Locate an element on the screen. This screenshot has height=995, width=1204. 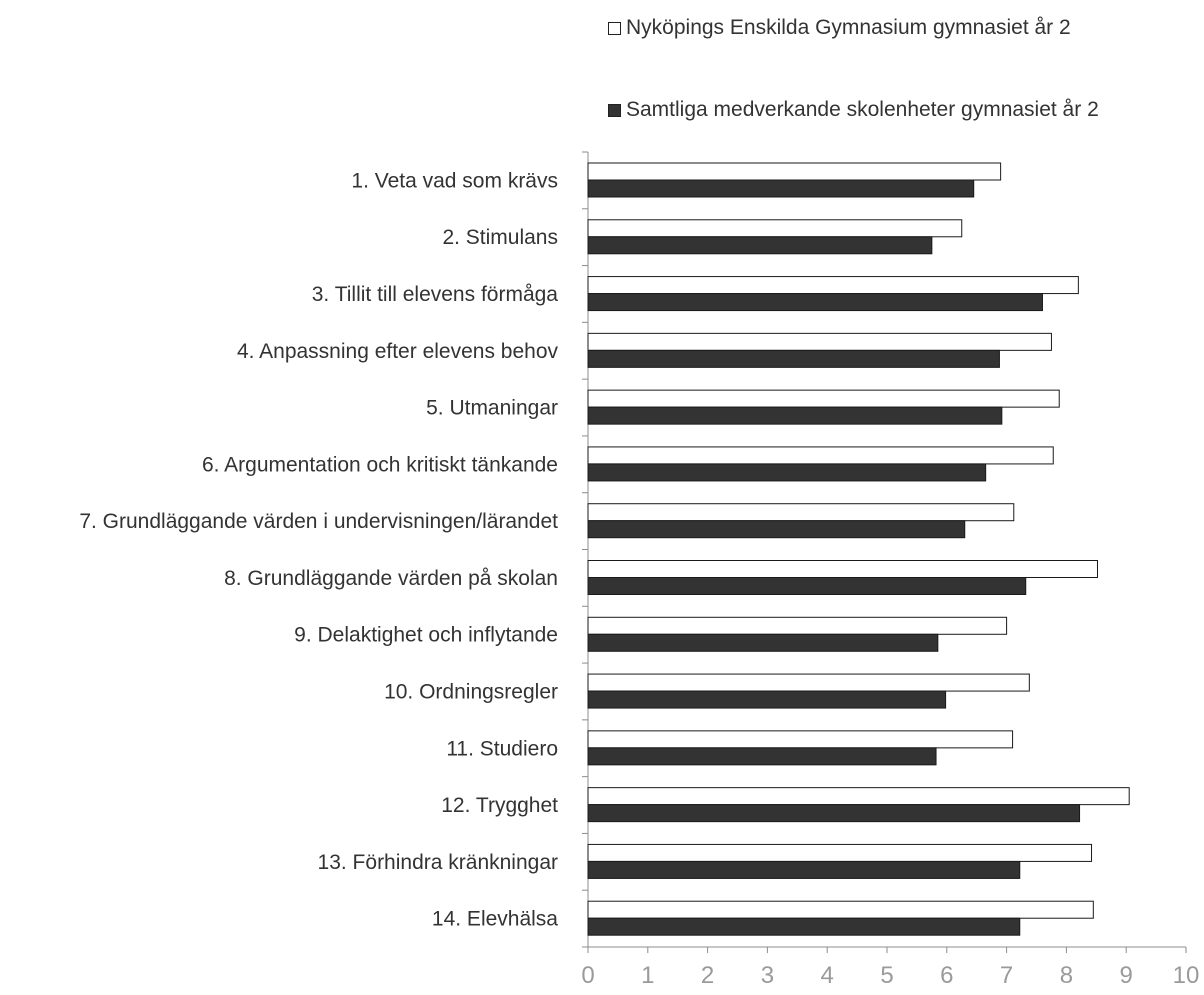
category-label: 11. Studiero is located at coordinates (502, 748).